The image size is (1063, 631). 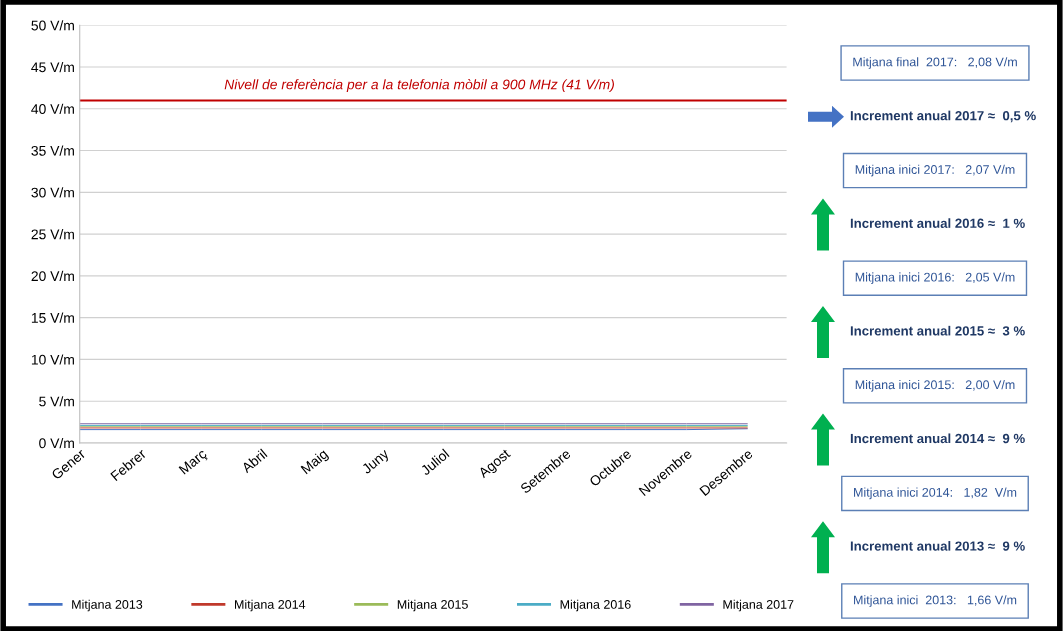 What do you see at coordinates (52, 192) in the screenshot?
I see `y-tick-label: 30 V/m` at bounding box center [52, 192].